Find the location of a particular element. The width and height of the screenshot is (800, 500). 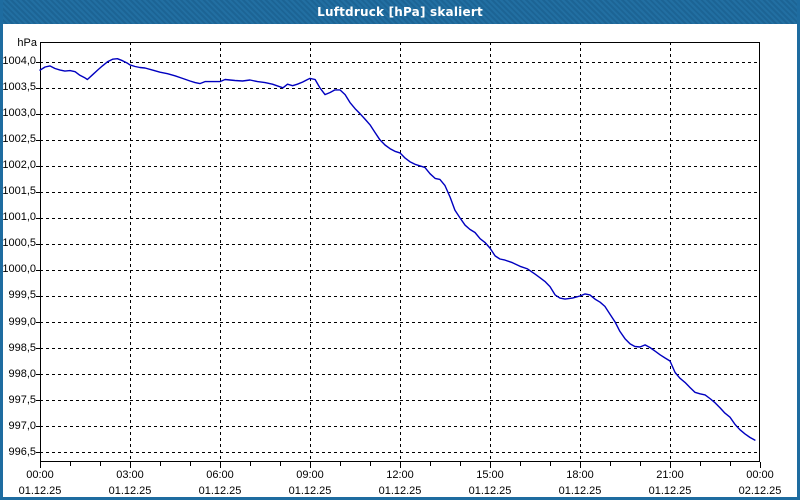

y-tick-label: 999,5 is located at coordinates (22, 295).